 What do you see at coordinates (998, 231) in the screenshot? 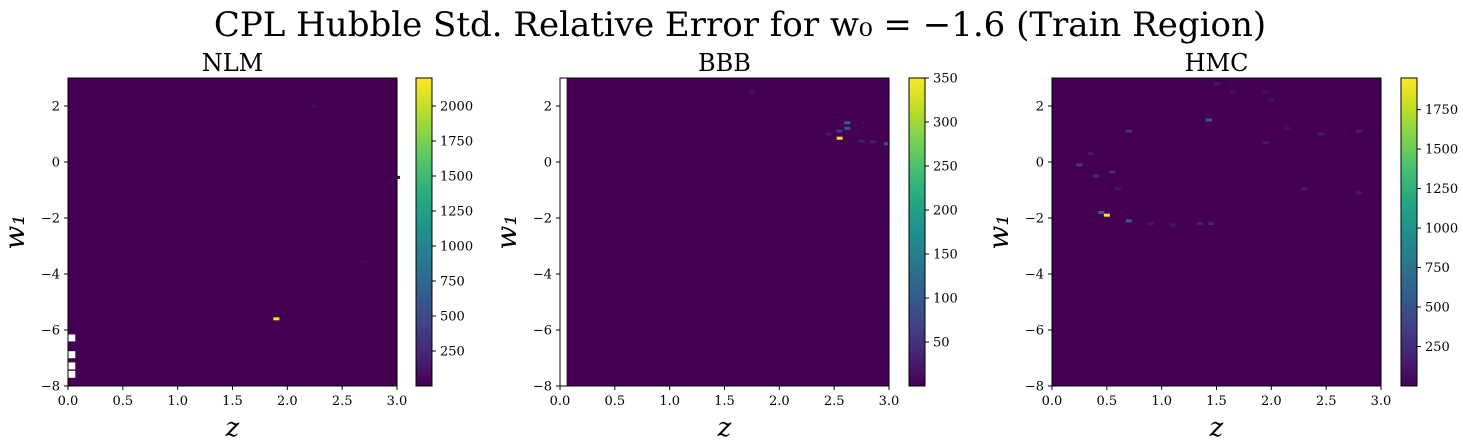
I see `y-axis-label: w₁` at bounding box center [998, 231].